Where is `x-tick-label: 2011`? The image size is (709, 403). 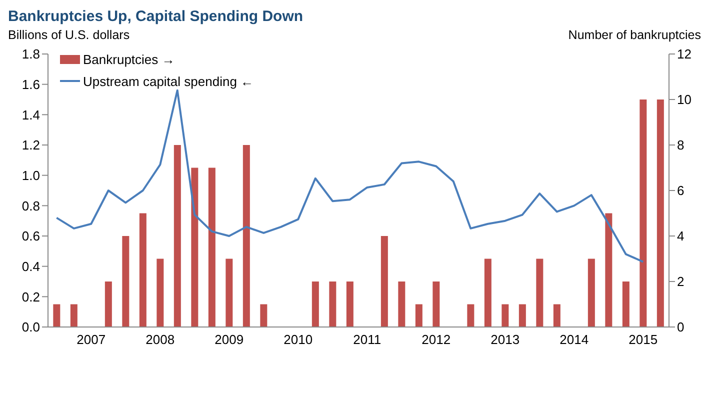
x-tick-label: 2011 is located at coordinates (367, 340).